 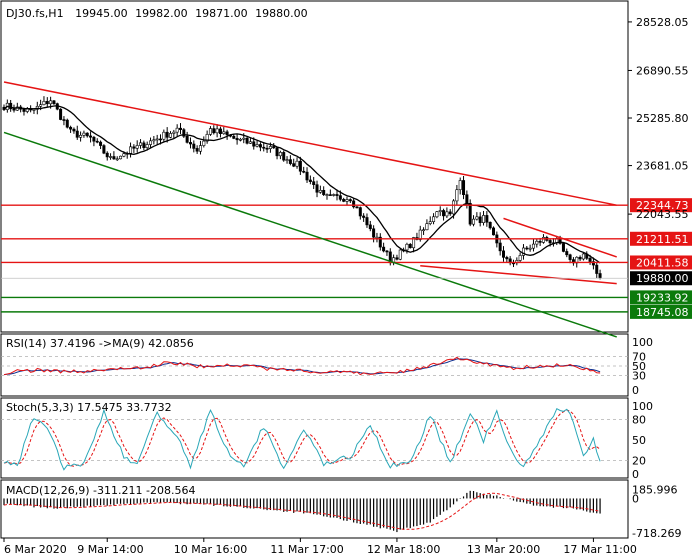 What do you see at coordinates (661, 262) in the screenshot?
I see `resistance-level-tag` at bounding box center [661, 262].